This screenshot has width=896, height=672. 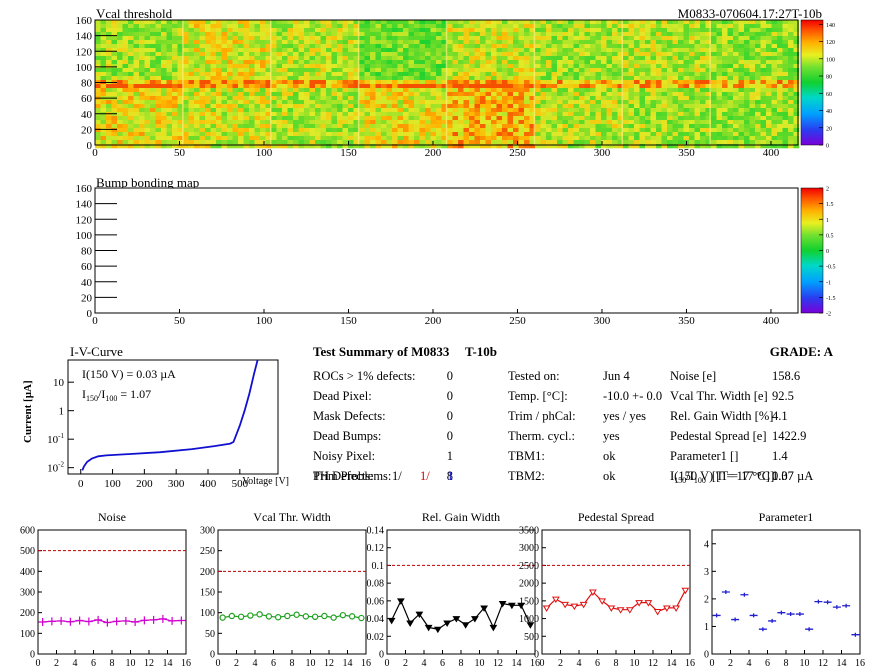 What do you see at coordinates (792, 476) in the screenshot?
I see `result-value: 0.37 µA` at bounding box center [792, 476].